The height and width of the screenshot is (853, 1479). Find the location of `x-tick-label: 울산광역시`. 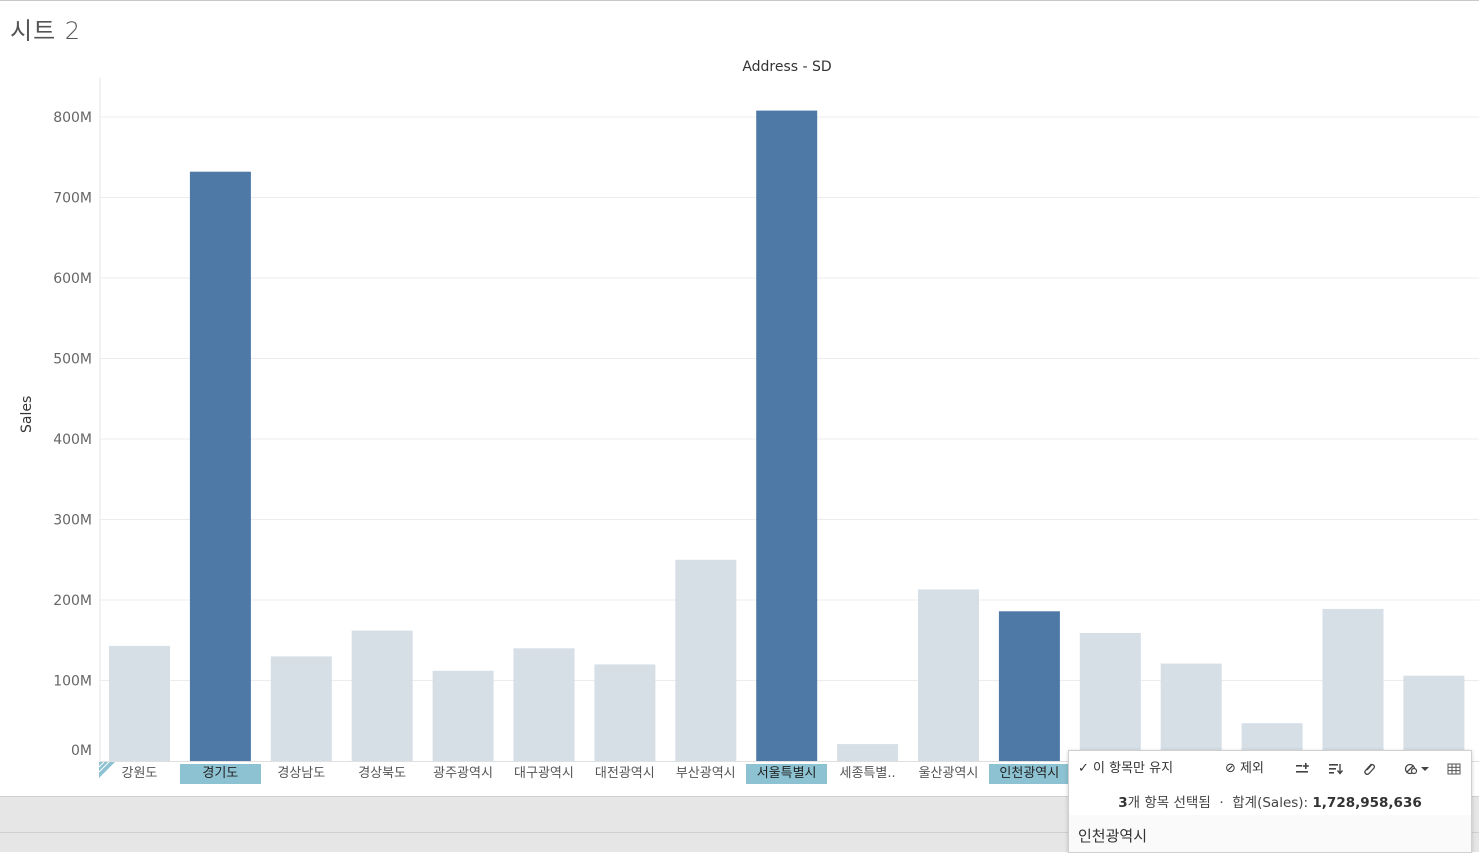

x-tick-label: 울산광역시 is located at coordinates (948, 773).